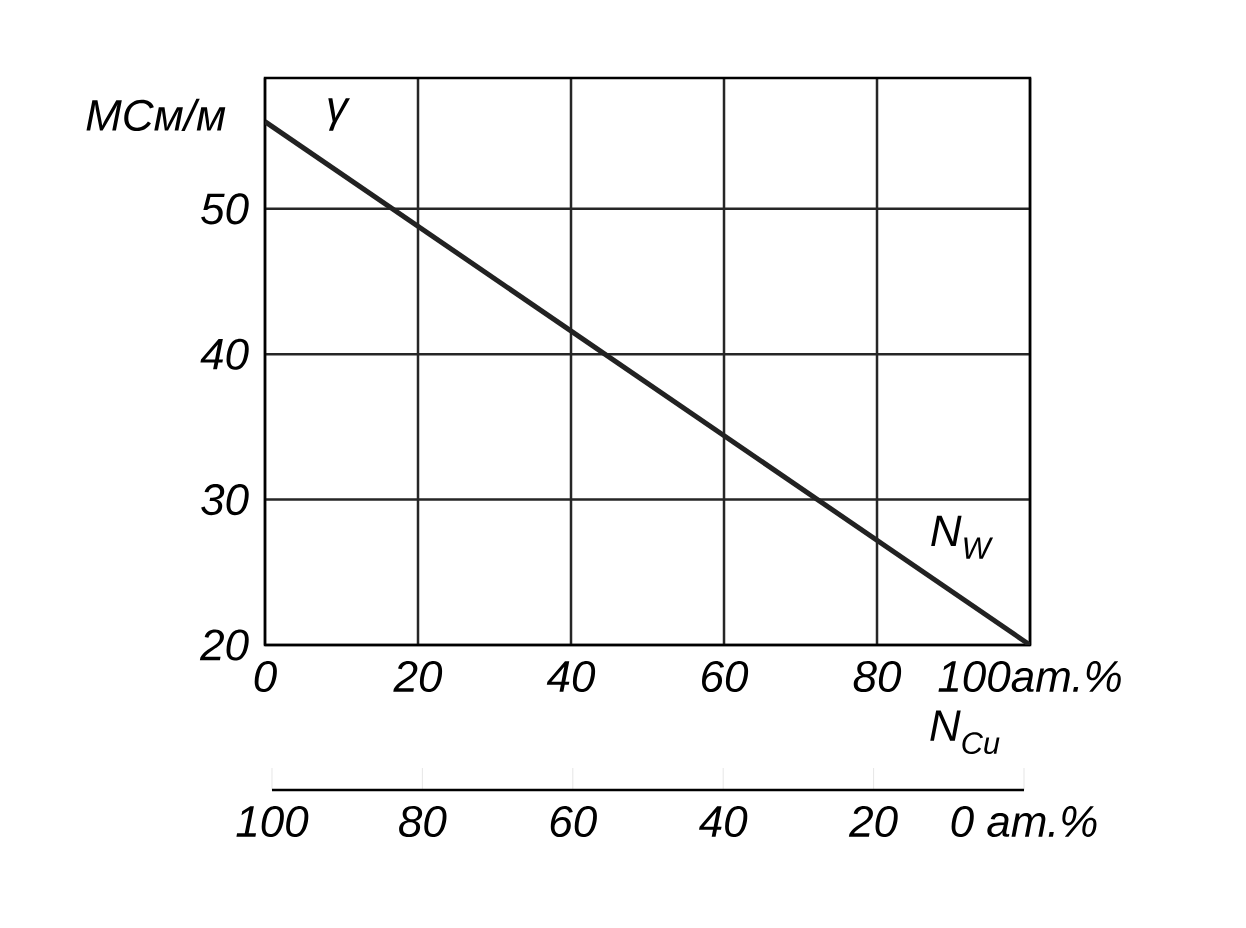  Describe the element at coordinates (962, 537) in the screenshot. I see `x-axis-title: N$_{W}$` at that location.